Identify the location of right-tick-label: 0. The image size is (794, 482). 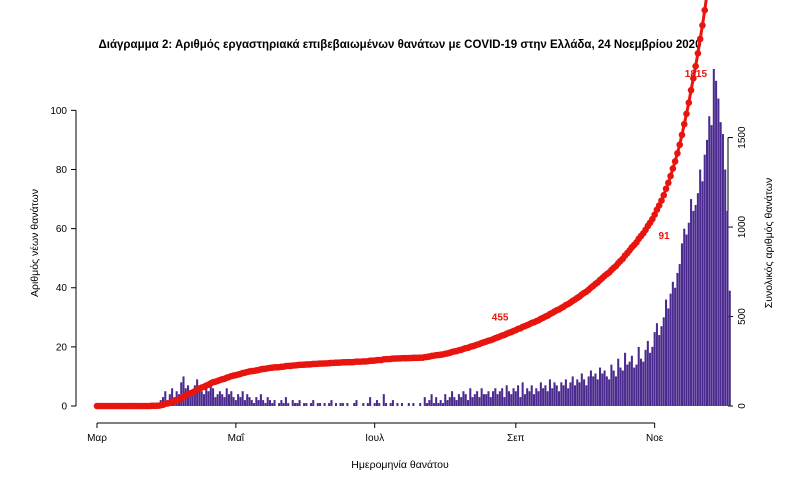
(742, 406).